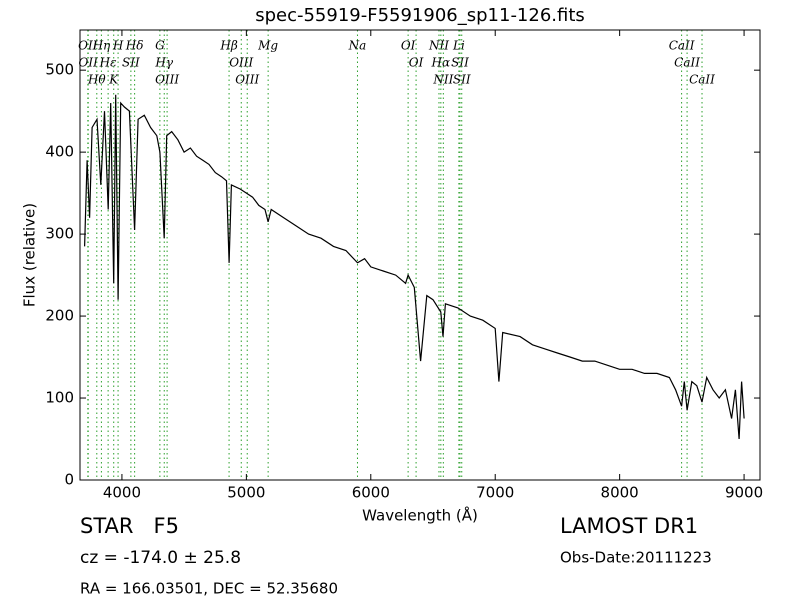  I want to click on x-axis-label: Wavelength (Å), so click(420, 515).